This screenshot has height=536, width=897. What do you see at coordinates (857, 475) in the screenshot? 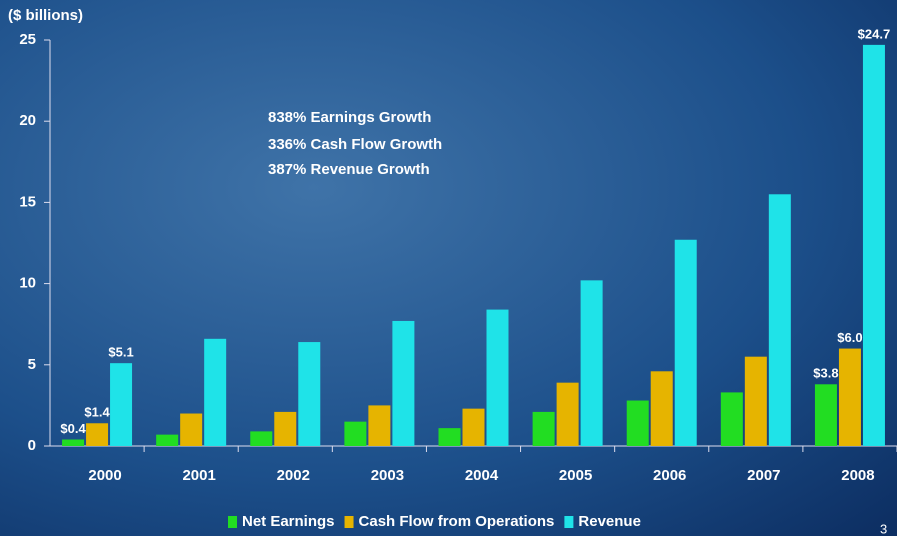
I see `x-tick-label: 2008` at bounding box center [857, 475].